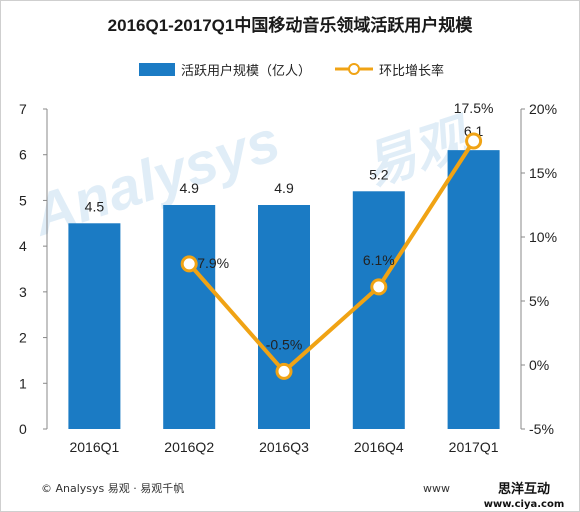 This screenshot has height=512, width=580. I want to click on right-tick-label: 10%, so click(543, 237).